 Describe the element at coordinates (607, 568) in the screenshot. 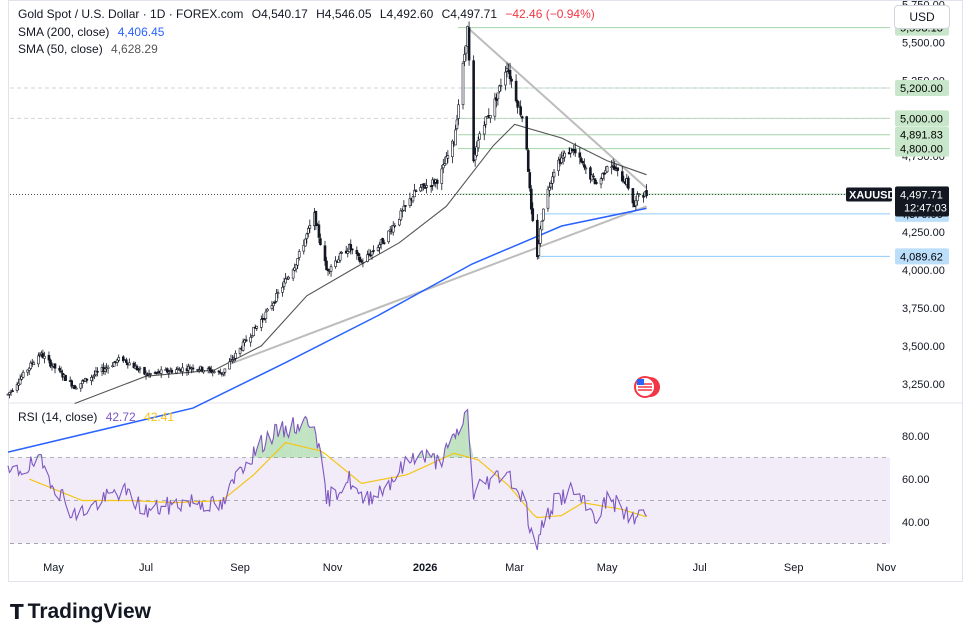

I see `time-axis-tick: May` at that location.